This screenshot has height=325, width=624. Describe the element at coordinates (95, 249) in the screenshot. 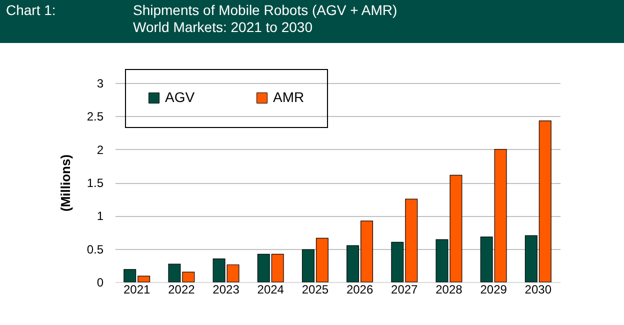

I see `y-tick-label: 0.5` at that location.